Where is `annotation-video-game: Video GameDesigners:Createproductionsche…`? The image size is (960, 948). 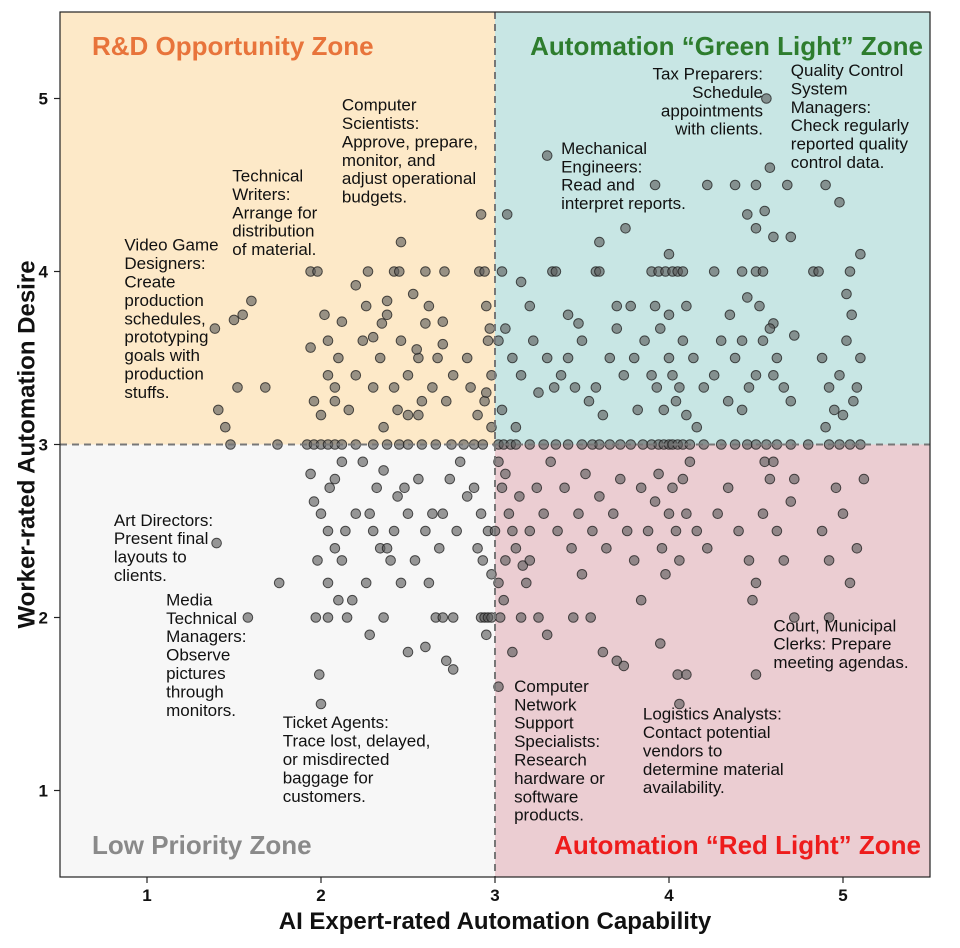 annotation-video-game: Video GameDesigners:Createproductionsche… is located at coordinates (171, 319).